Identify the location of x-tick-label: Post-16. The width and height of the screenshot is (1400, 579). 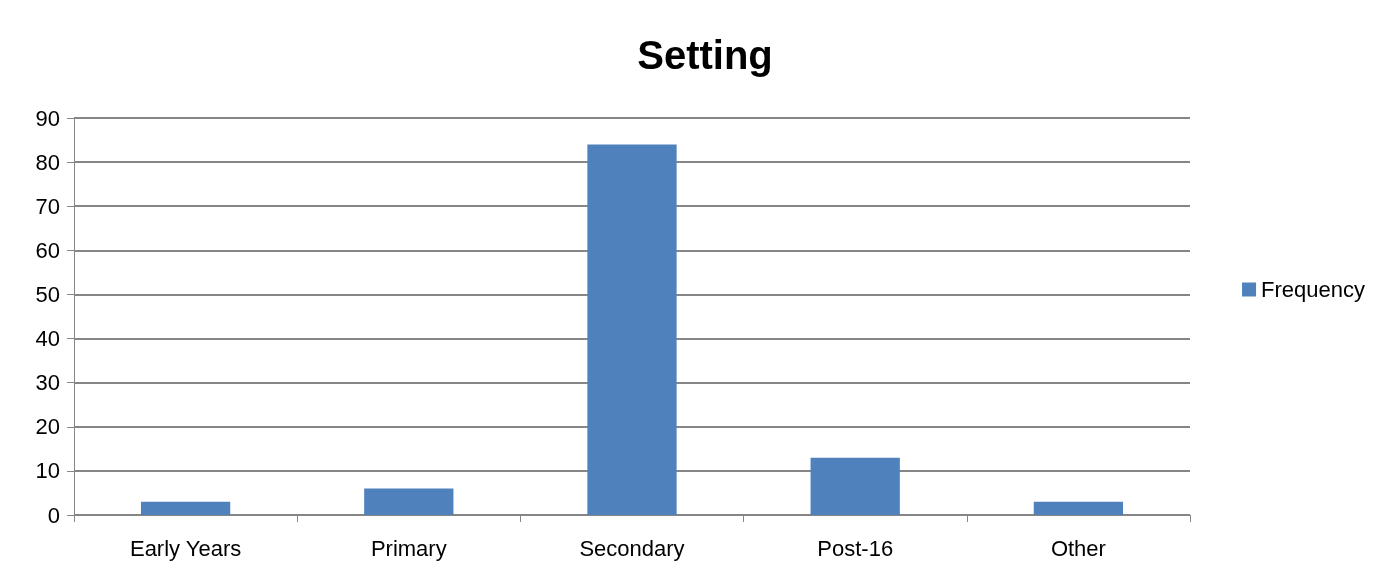
(855, 548).